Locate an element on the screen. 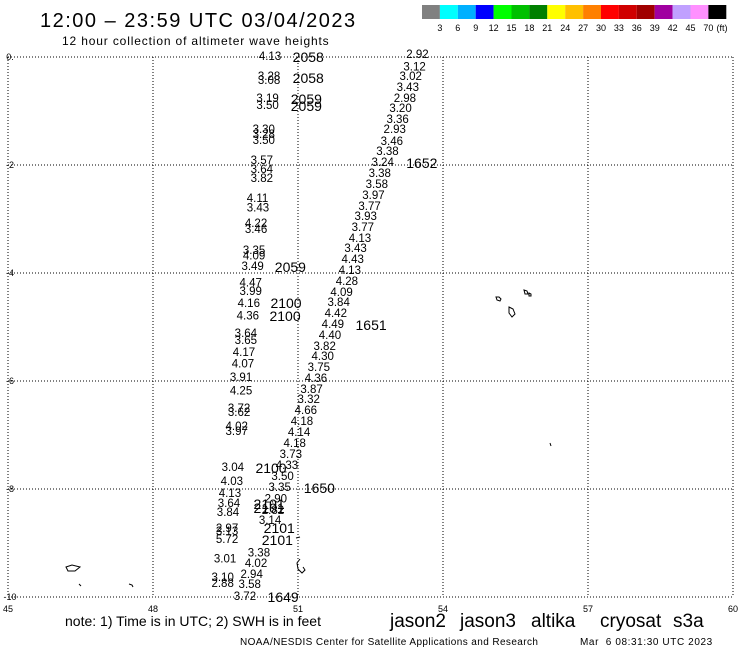 This screenshot has height=650, width=740. wave-height-label: 3.73 is located at coordinates (291, 455).